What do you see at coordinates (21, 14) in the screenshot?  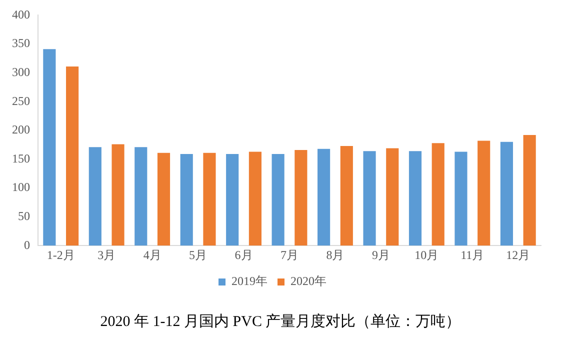 I see `y-tick-label: 400` at bounding box center [21, 14].